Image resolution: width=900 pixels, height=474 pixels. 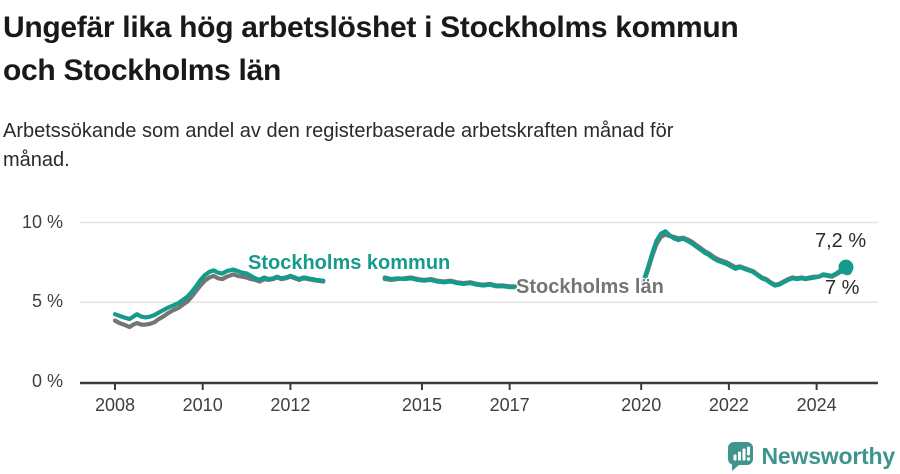 I want to click on newsworthy-logo-icon, so click(x=740, y=456).